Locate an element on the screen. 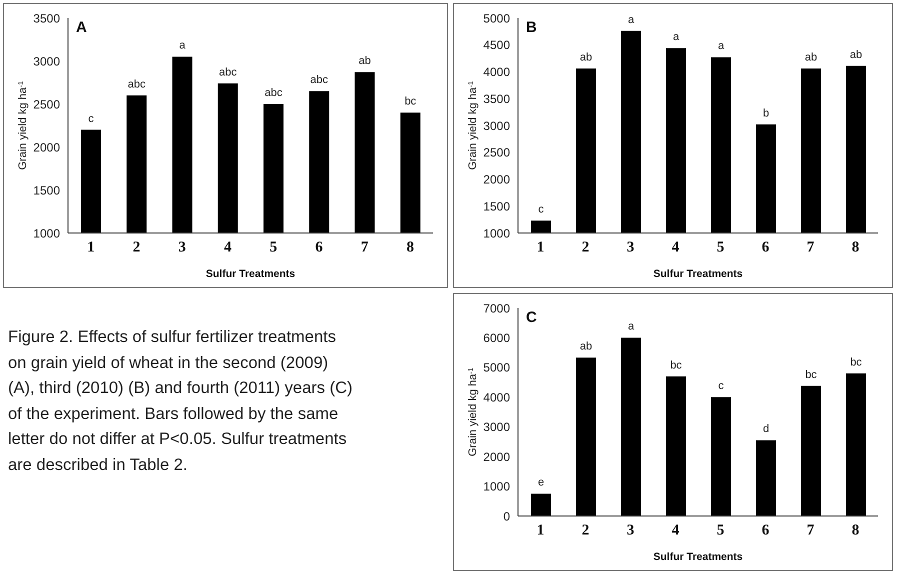 Image resolution: width=897 pixels, height=575 pixels. y-tick-label: 0 is located at coordinates (506, 516).